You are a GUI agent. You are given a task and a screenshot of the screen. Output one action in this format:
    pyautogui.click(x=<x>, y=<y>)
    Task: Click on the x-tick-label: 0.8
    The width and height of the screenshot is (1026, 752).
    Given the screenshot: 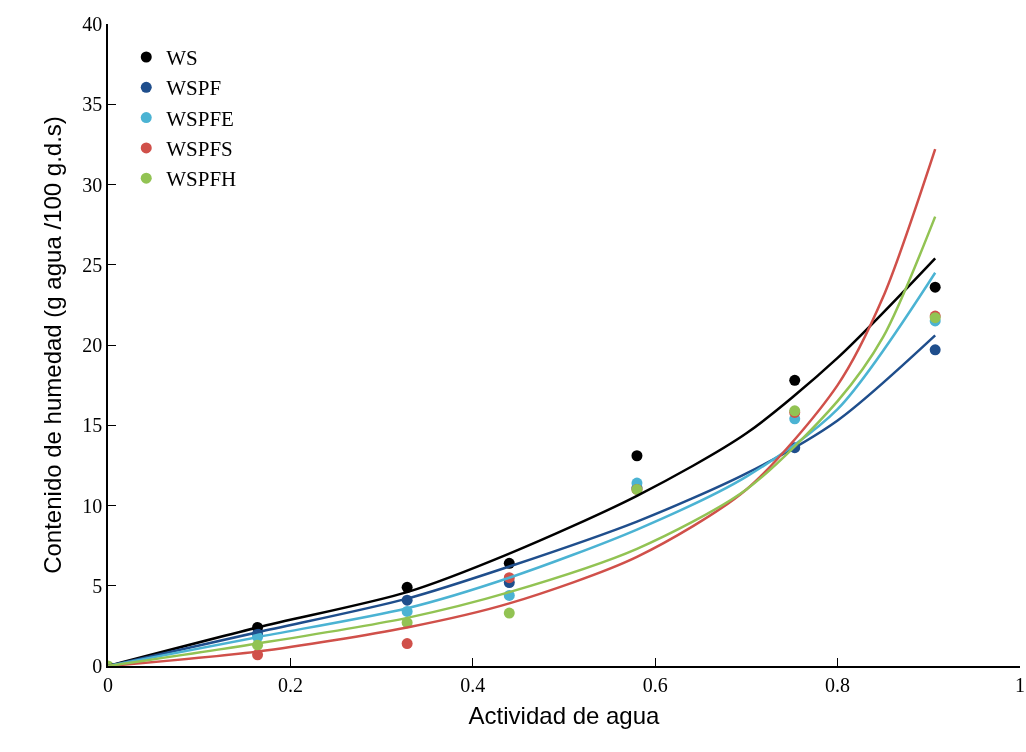 What is the action you would take?
    pyautogui.click(x=838, y=684)
    